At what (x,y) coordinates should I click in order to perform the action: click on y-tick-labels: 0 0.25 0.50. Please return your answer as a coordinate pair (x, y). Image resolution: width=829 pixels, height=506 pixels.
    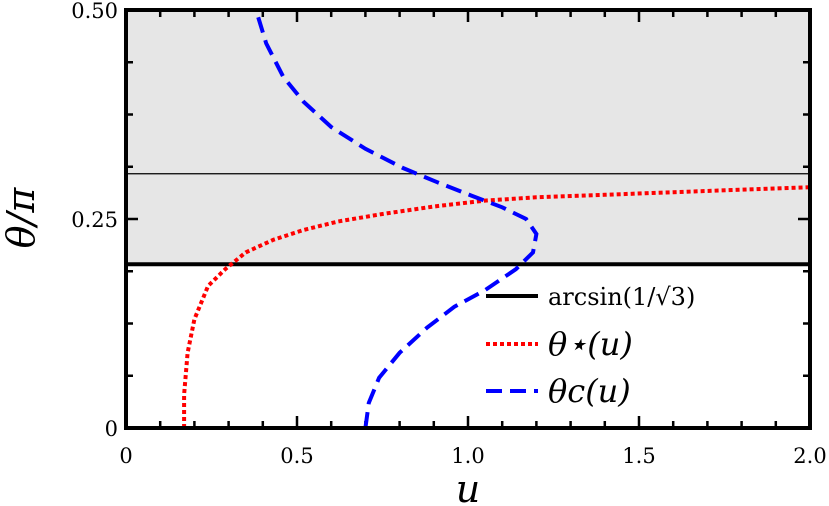
    Looking at the image, I should click on (94, 220).